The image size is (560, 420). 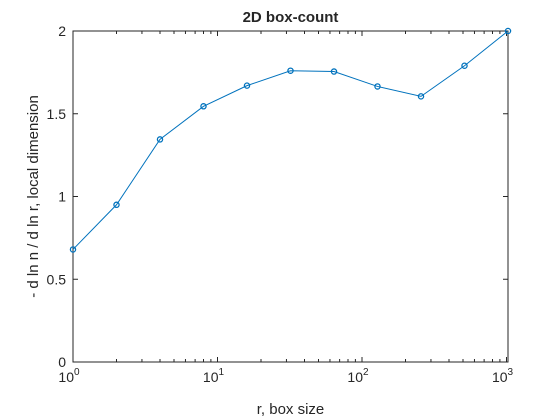 I want to click on x-tick-exponent: 3, so click(x=511, y=372).